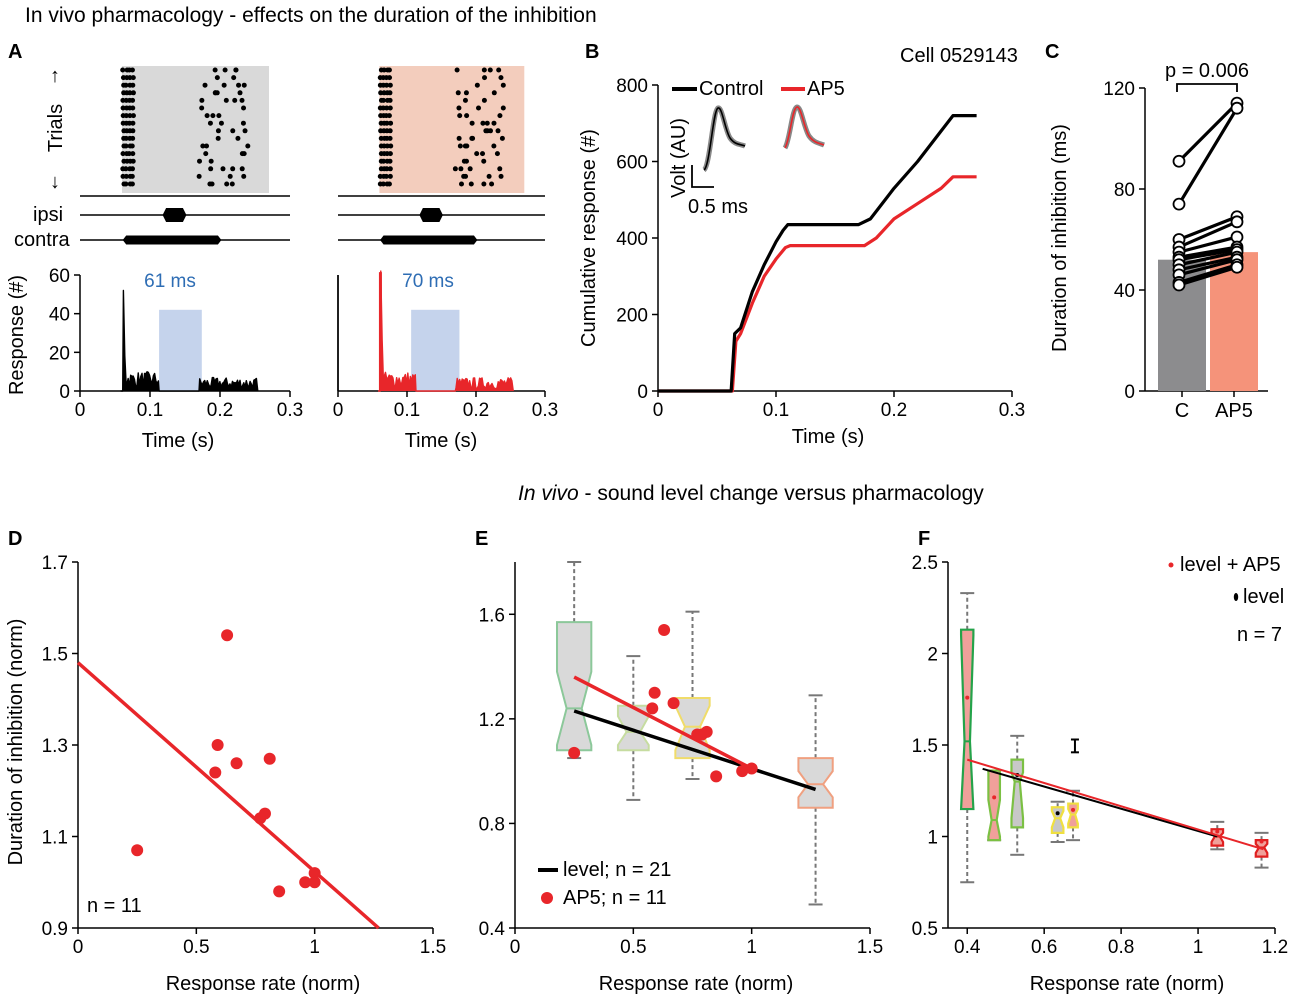  I want to click on panel-b-ylabel: Cumulative response (#), so click(589, 238).